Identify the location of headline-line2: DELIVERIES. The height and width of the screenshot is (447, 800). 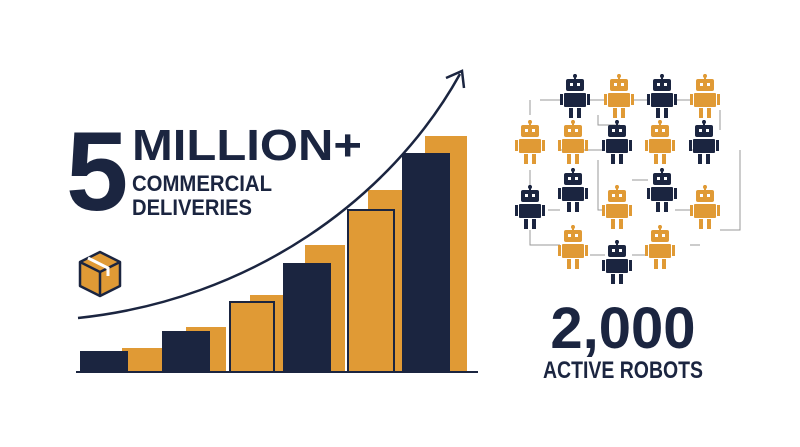
(192, 207).